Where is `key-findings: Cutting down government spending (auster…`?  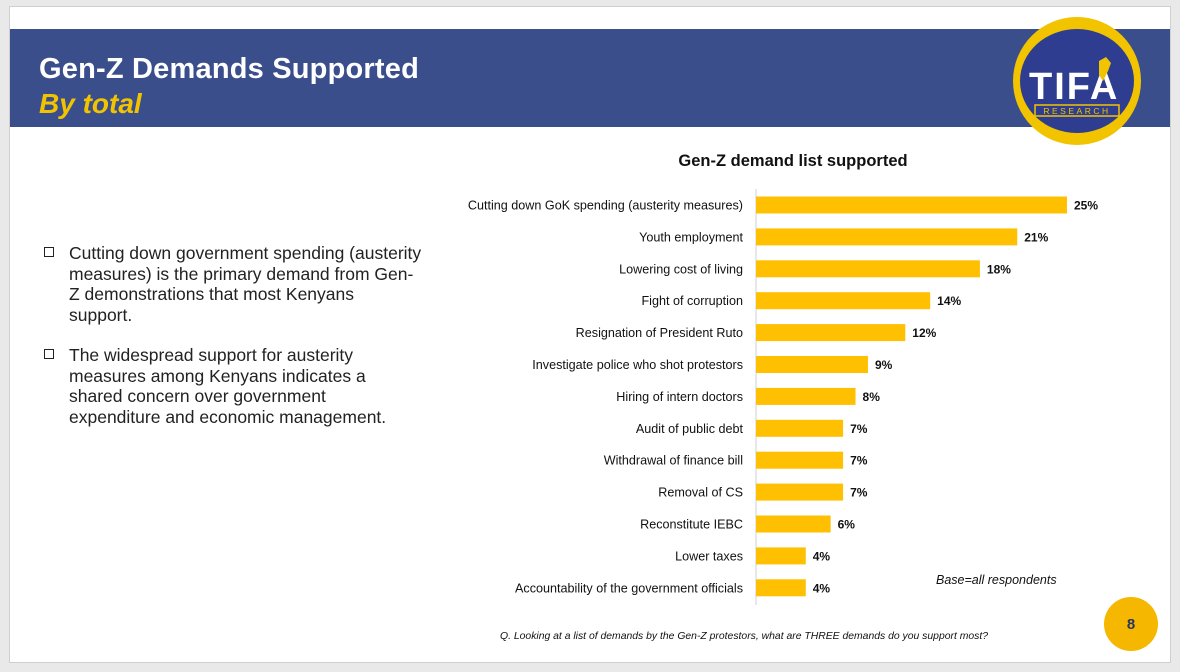 key-findings: Cutting down government spending (auster… is located at coordinates (232, 345).